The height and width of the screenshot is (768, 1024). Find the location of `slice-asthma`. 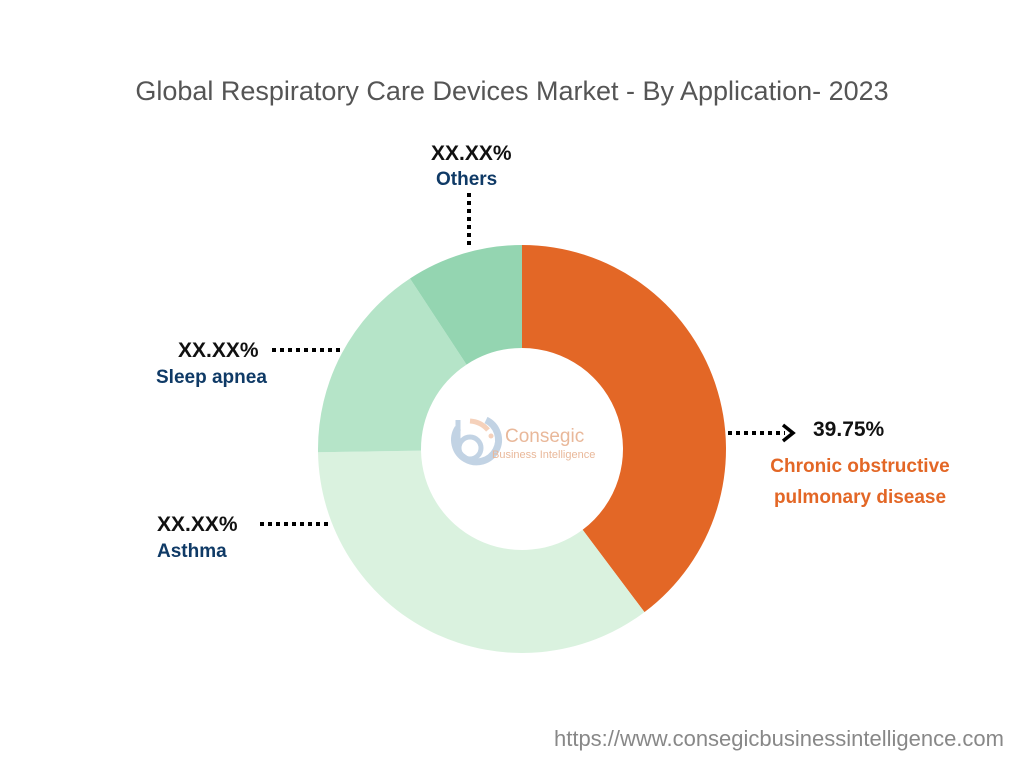

slice-asthma is located at coordinates (481, 551).